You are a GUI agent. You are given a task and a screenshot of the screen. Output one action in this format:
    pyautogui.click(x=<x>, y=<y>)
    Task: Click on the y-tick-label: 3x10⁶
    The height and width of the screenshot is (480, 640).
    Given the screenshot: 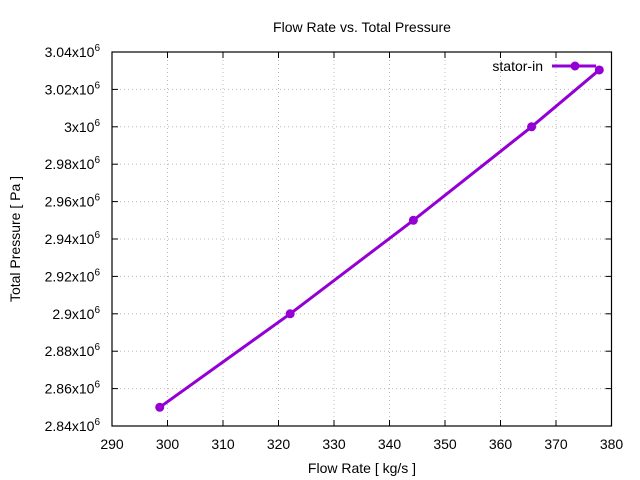 What is the action you would take?
    pyautogui.click(x=82, y=126)
    